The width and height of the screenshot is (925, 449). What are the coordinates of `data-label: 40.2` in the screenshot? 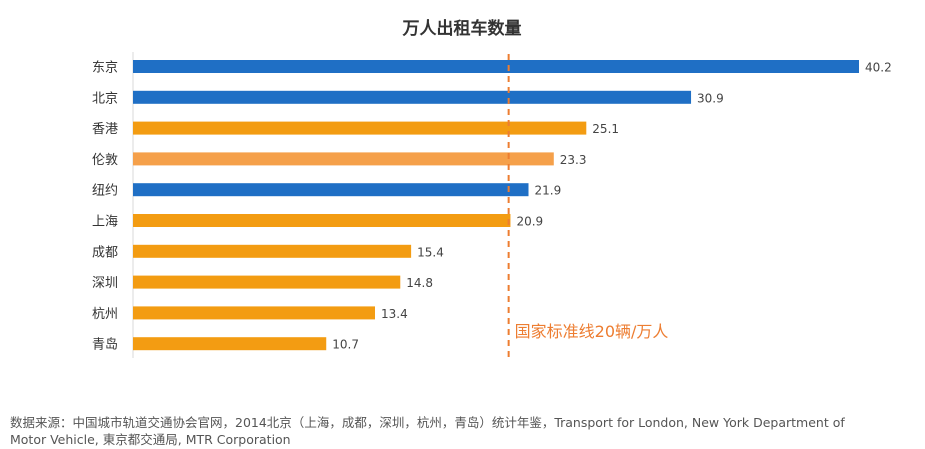 It's located at (878, 68).